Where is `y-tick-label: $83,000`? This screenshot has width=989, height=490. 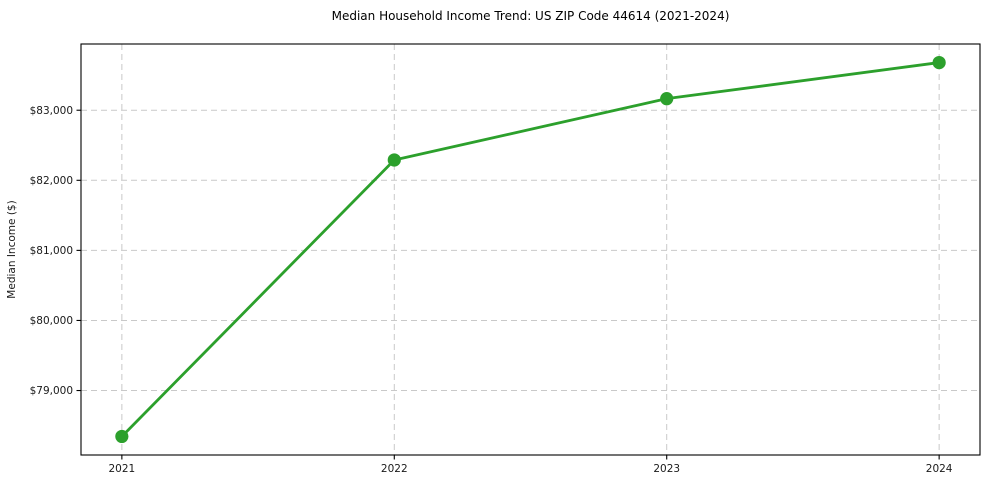 y-tick-label: $83,000 is located at coordinates (51, 111).